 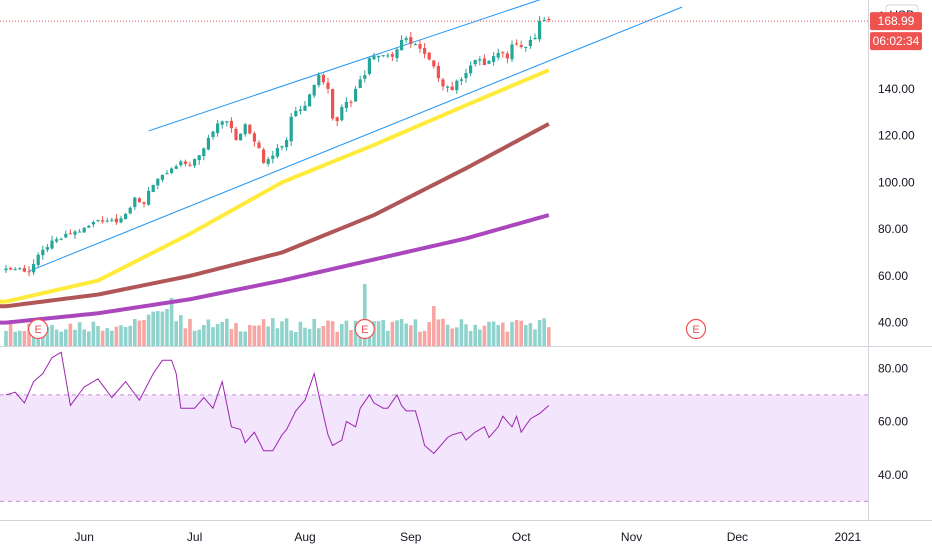 What do you see at coordinates (304, 537) in the screenshot?
I see `time-tick-label: Aug` at bounding box center [304, 537].